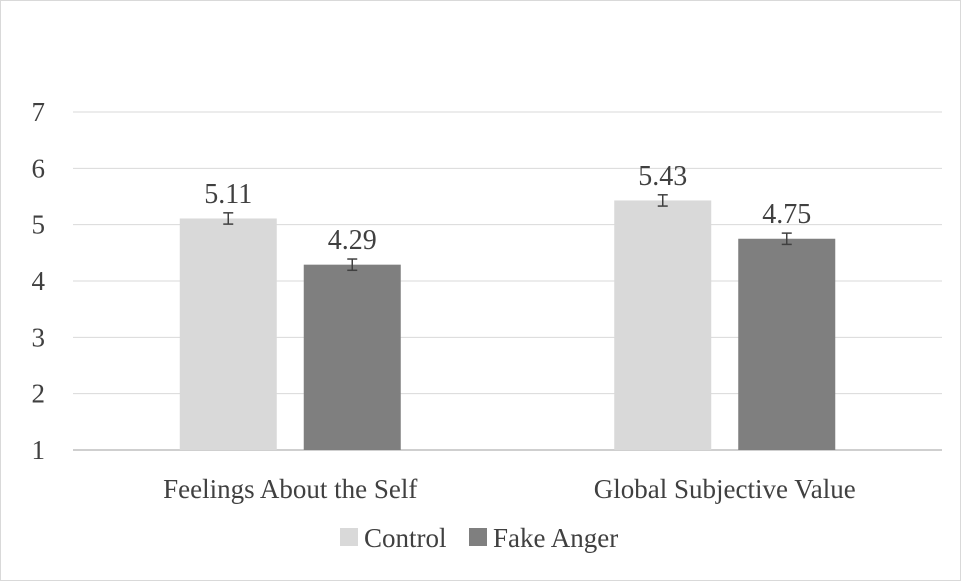 Image resolution: width=961 pixels, height=582 pixels. Describe the element at coordinates (39, 394) in the screenshot. I see `y-tick-label: 2` at that location.